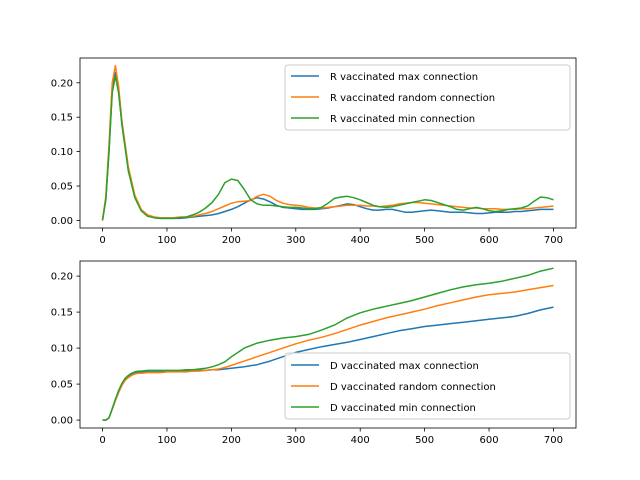  What do you see at coordinates (404, 77) in the screenshot?
I see `top-legend-label-max: R vaccinated max connection` at bounding box center [404, 77].